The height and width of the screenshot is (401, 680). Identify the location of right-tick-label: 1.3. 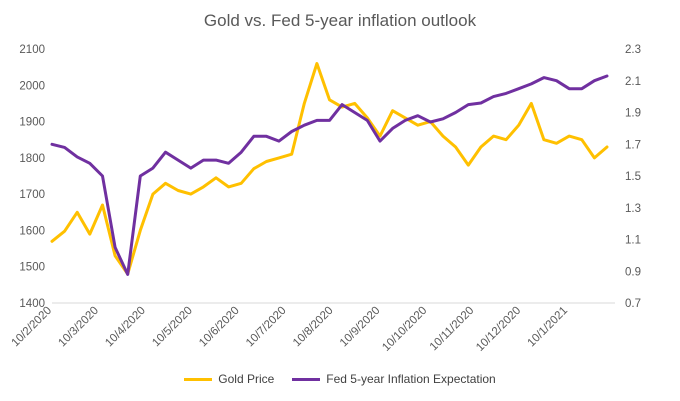
(633, 209).